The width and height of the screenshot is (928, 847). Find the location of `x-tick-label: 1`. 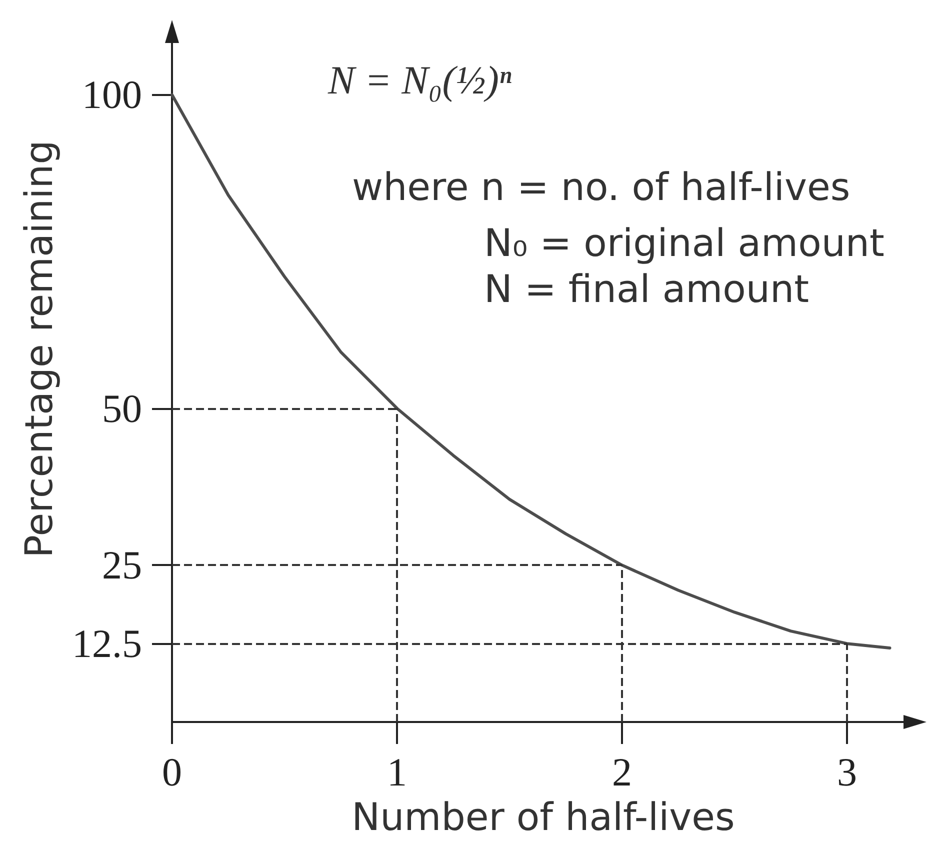

x-tick-label: 1 is located at coordinates (397, 772).